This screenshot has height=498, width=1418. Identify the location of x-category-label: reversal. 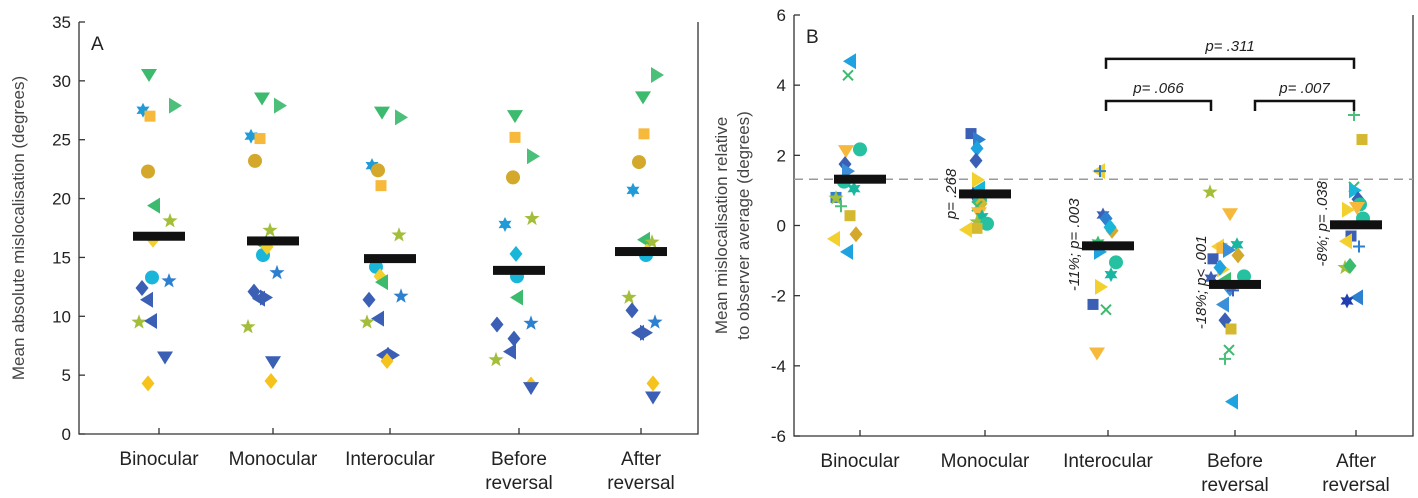
(641, 483).